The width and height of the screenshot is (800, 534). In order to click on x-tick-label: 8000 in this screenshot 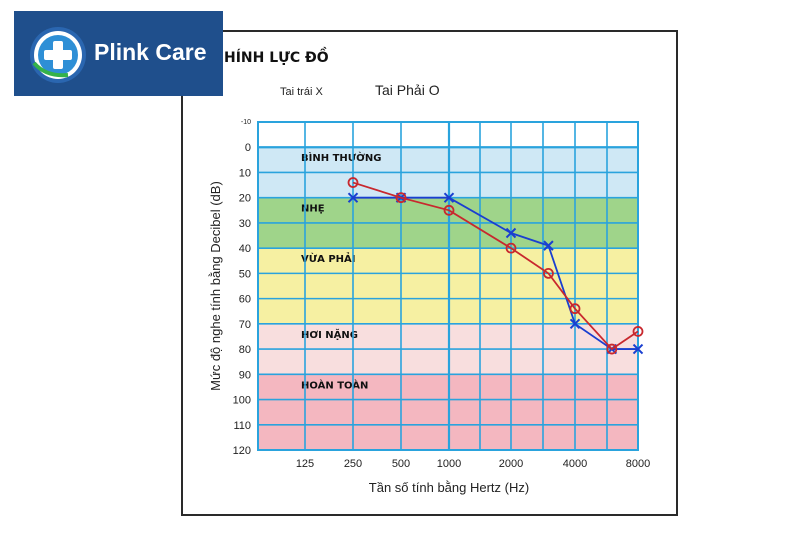, I will do `click(638, 464)`.